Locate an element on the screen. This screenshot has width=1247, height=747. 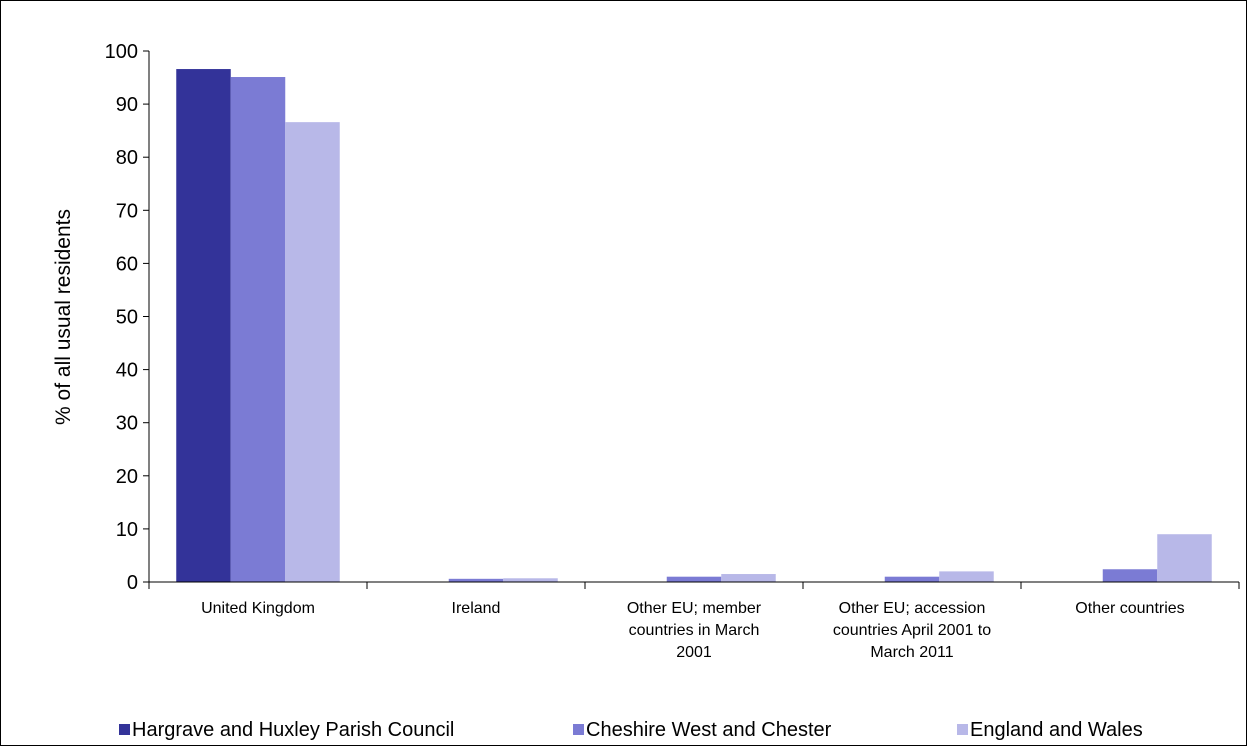
y-tick-label-3: 30 is located at coordinates (127, 424).